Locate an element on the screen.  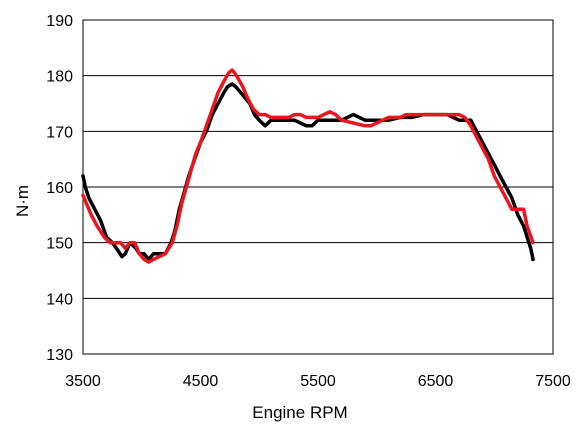
y-tick-label: 130 is located at coordinates (59, 355).